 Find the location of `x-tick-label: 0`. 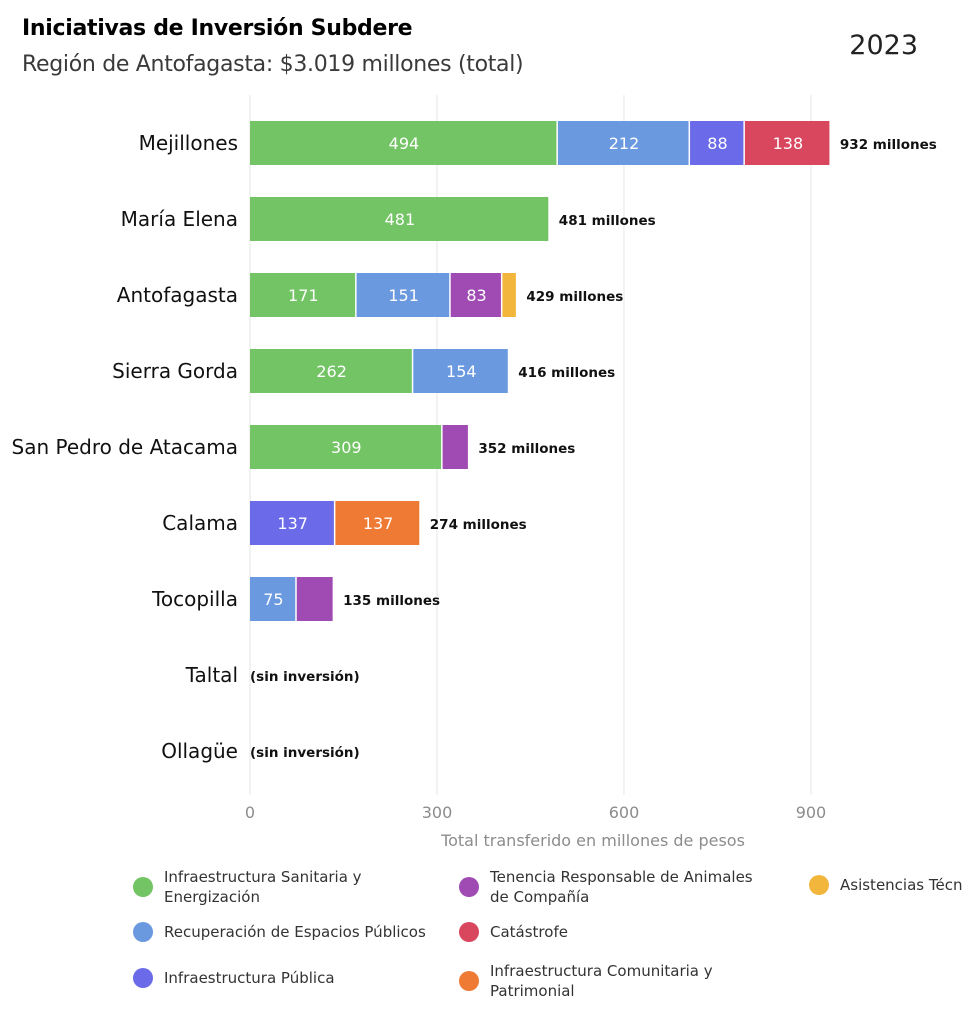

x-tick-label: 0 is located at coordinates (250, 812).